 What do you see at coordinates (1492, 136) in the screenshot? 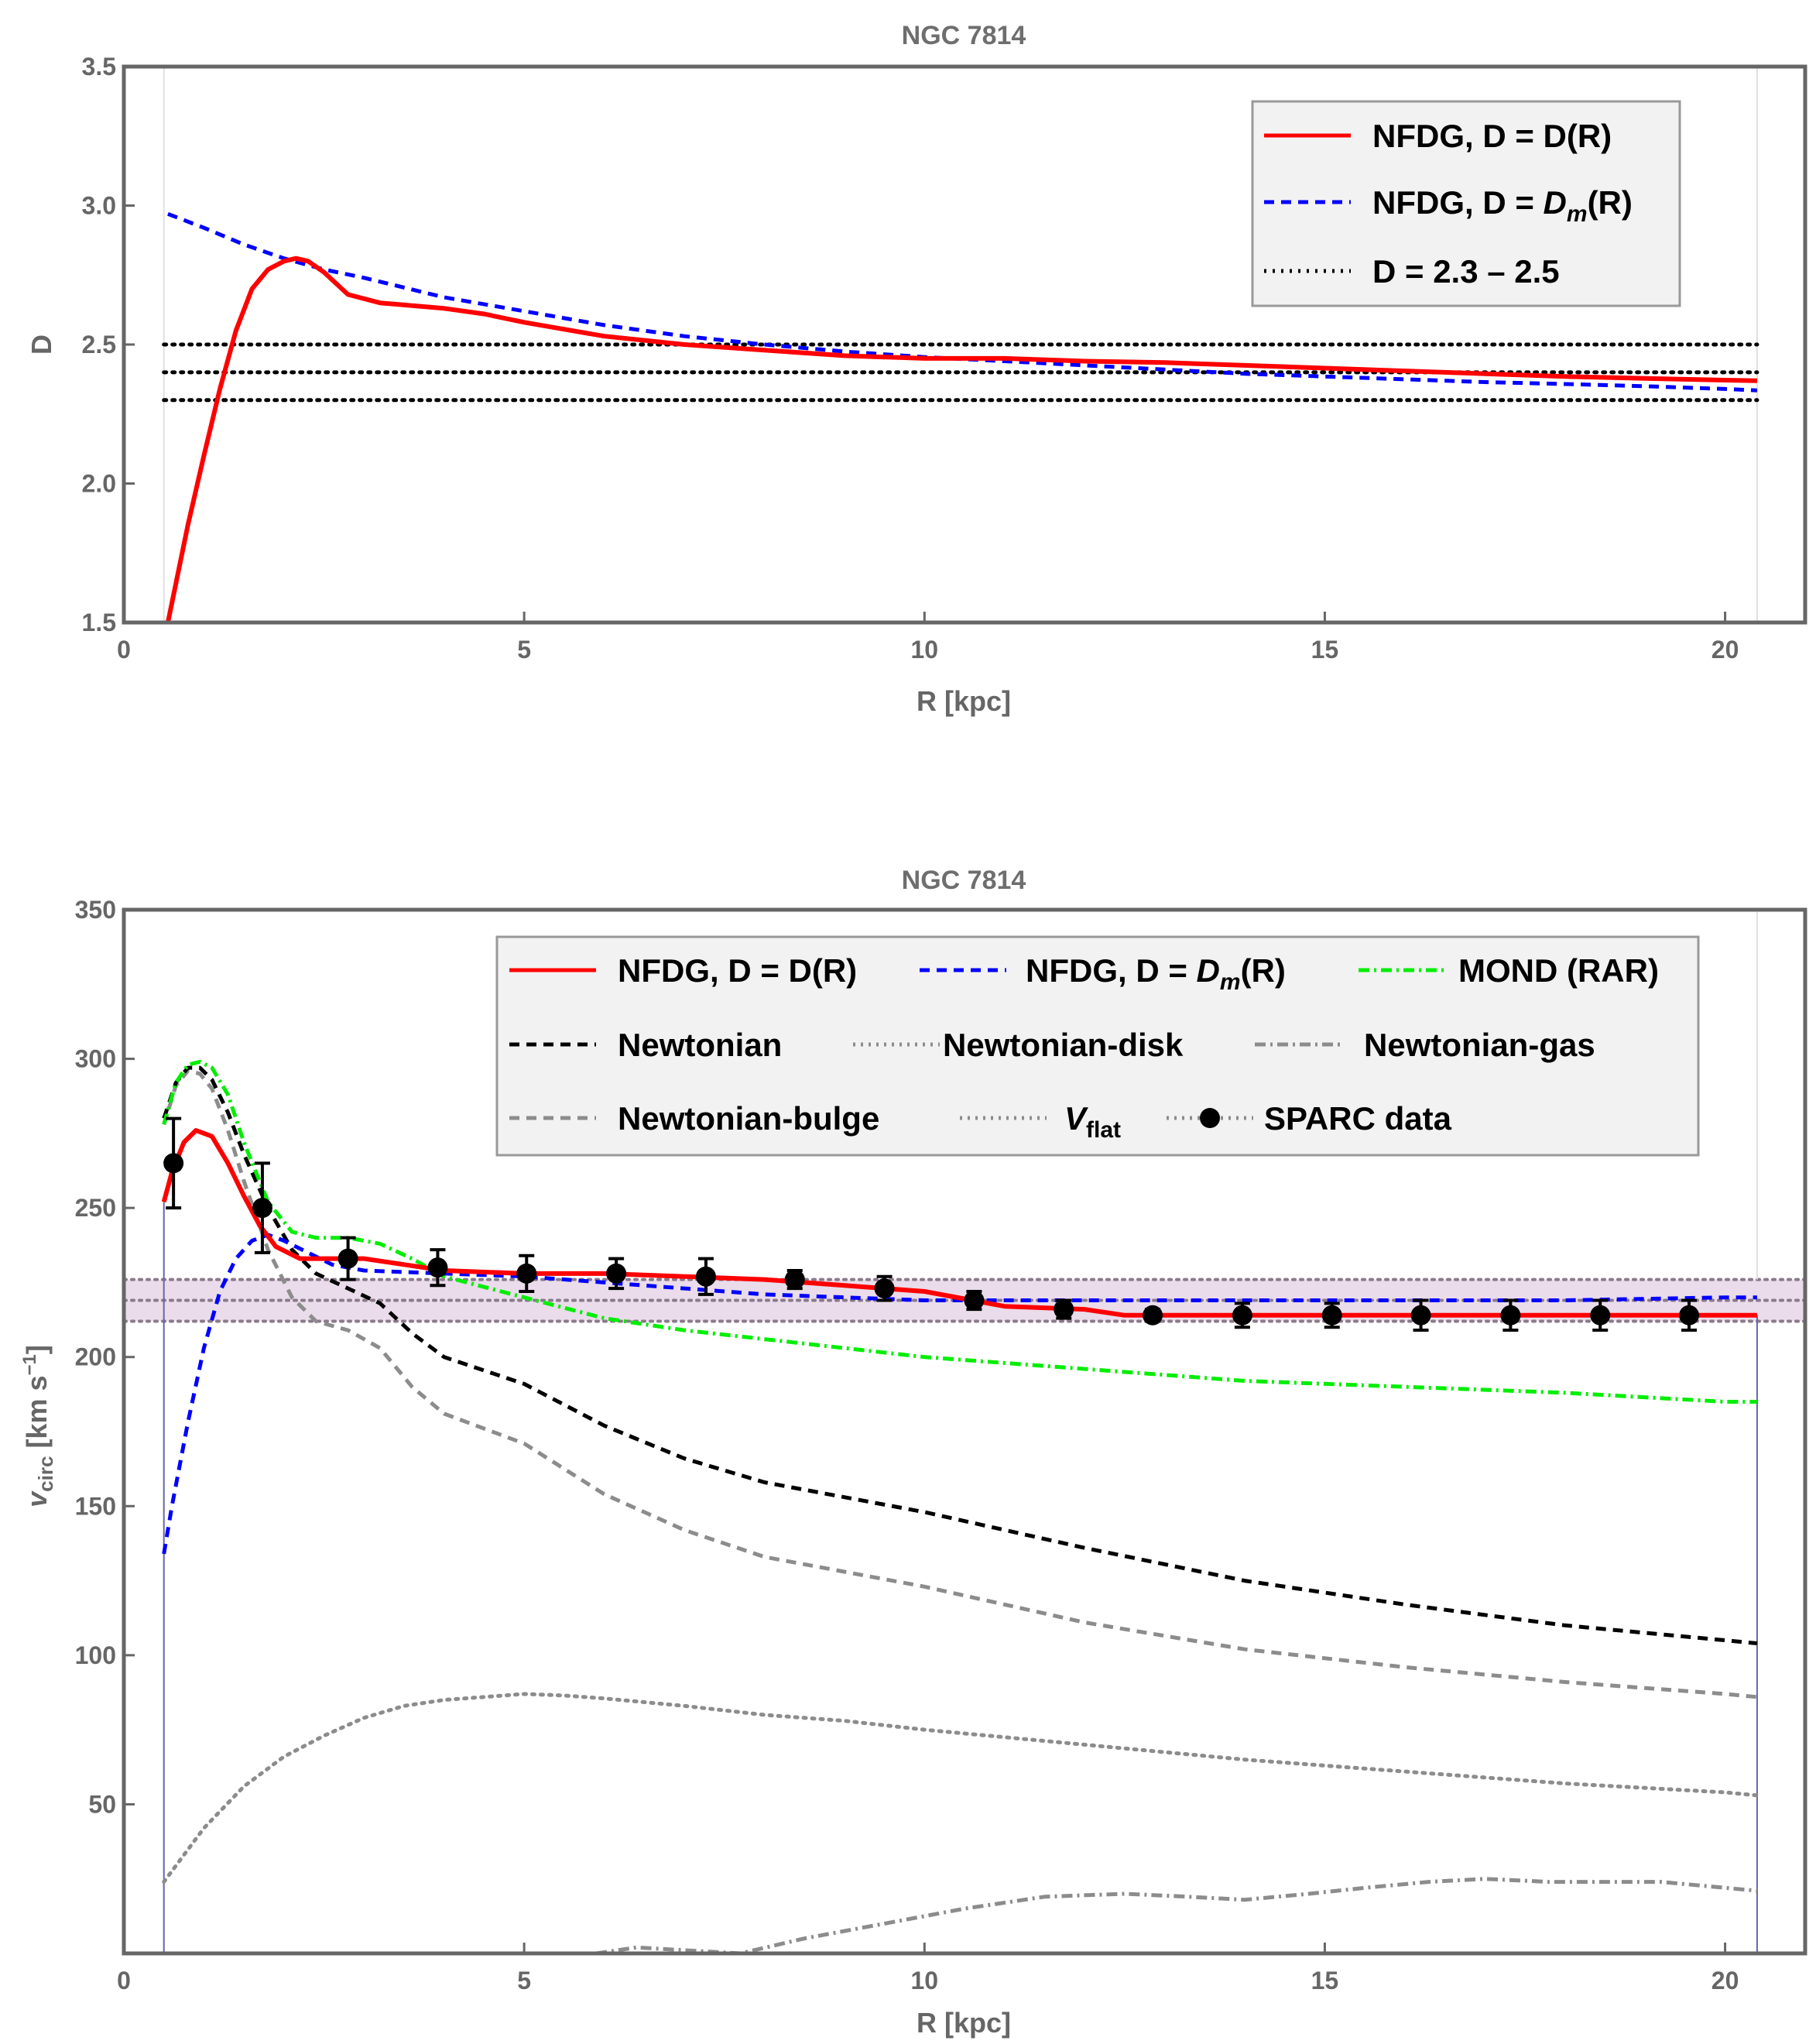
I see `top-legend-label-red: NFDG, D = D(R)` at bounding box center [1492, 136].